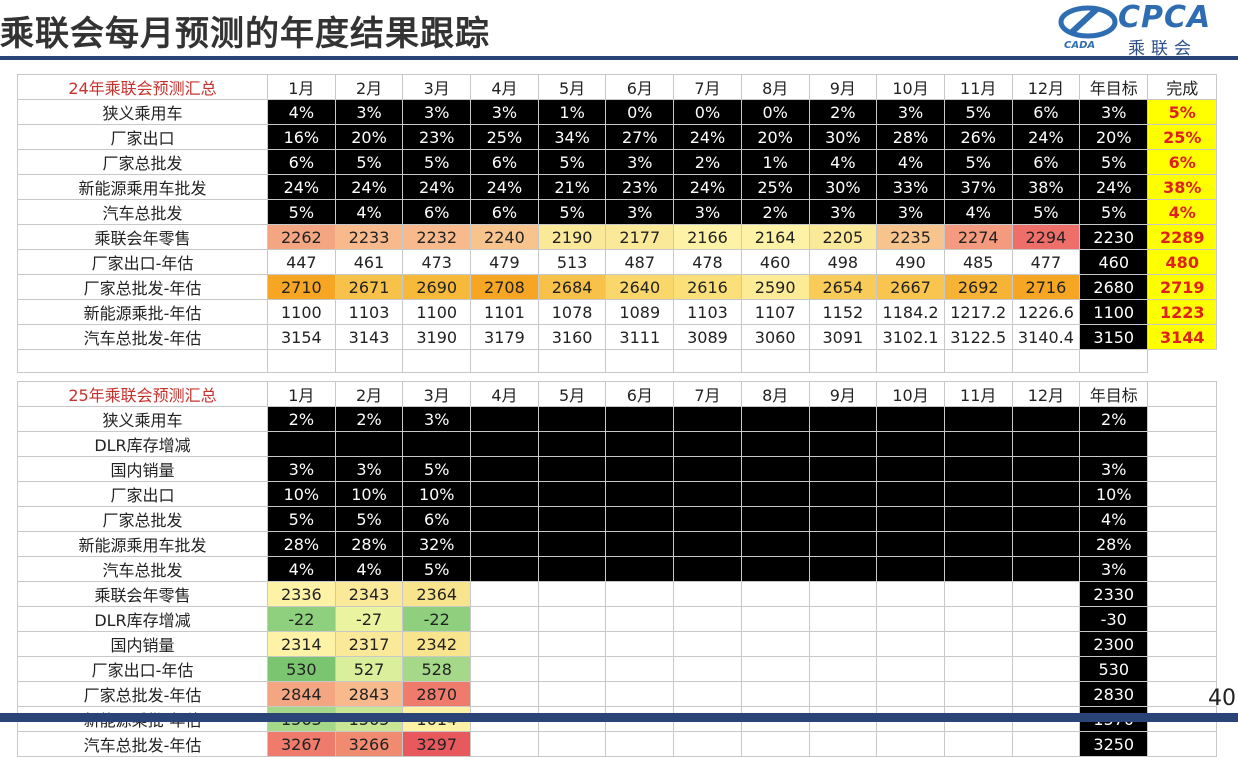 The height and width of the screenshot is (757, 1238). What do you see at coordinates (617, 419) in the screenshot?
I see `table-row: 狭义乘用车 2% 2% 3% 2%` at bounding box center [617, 419].